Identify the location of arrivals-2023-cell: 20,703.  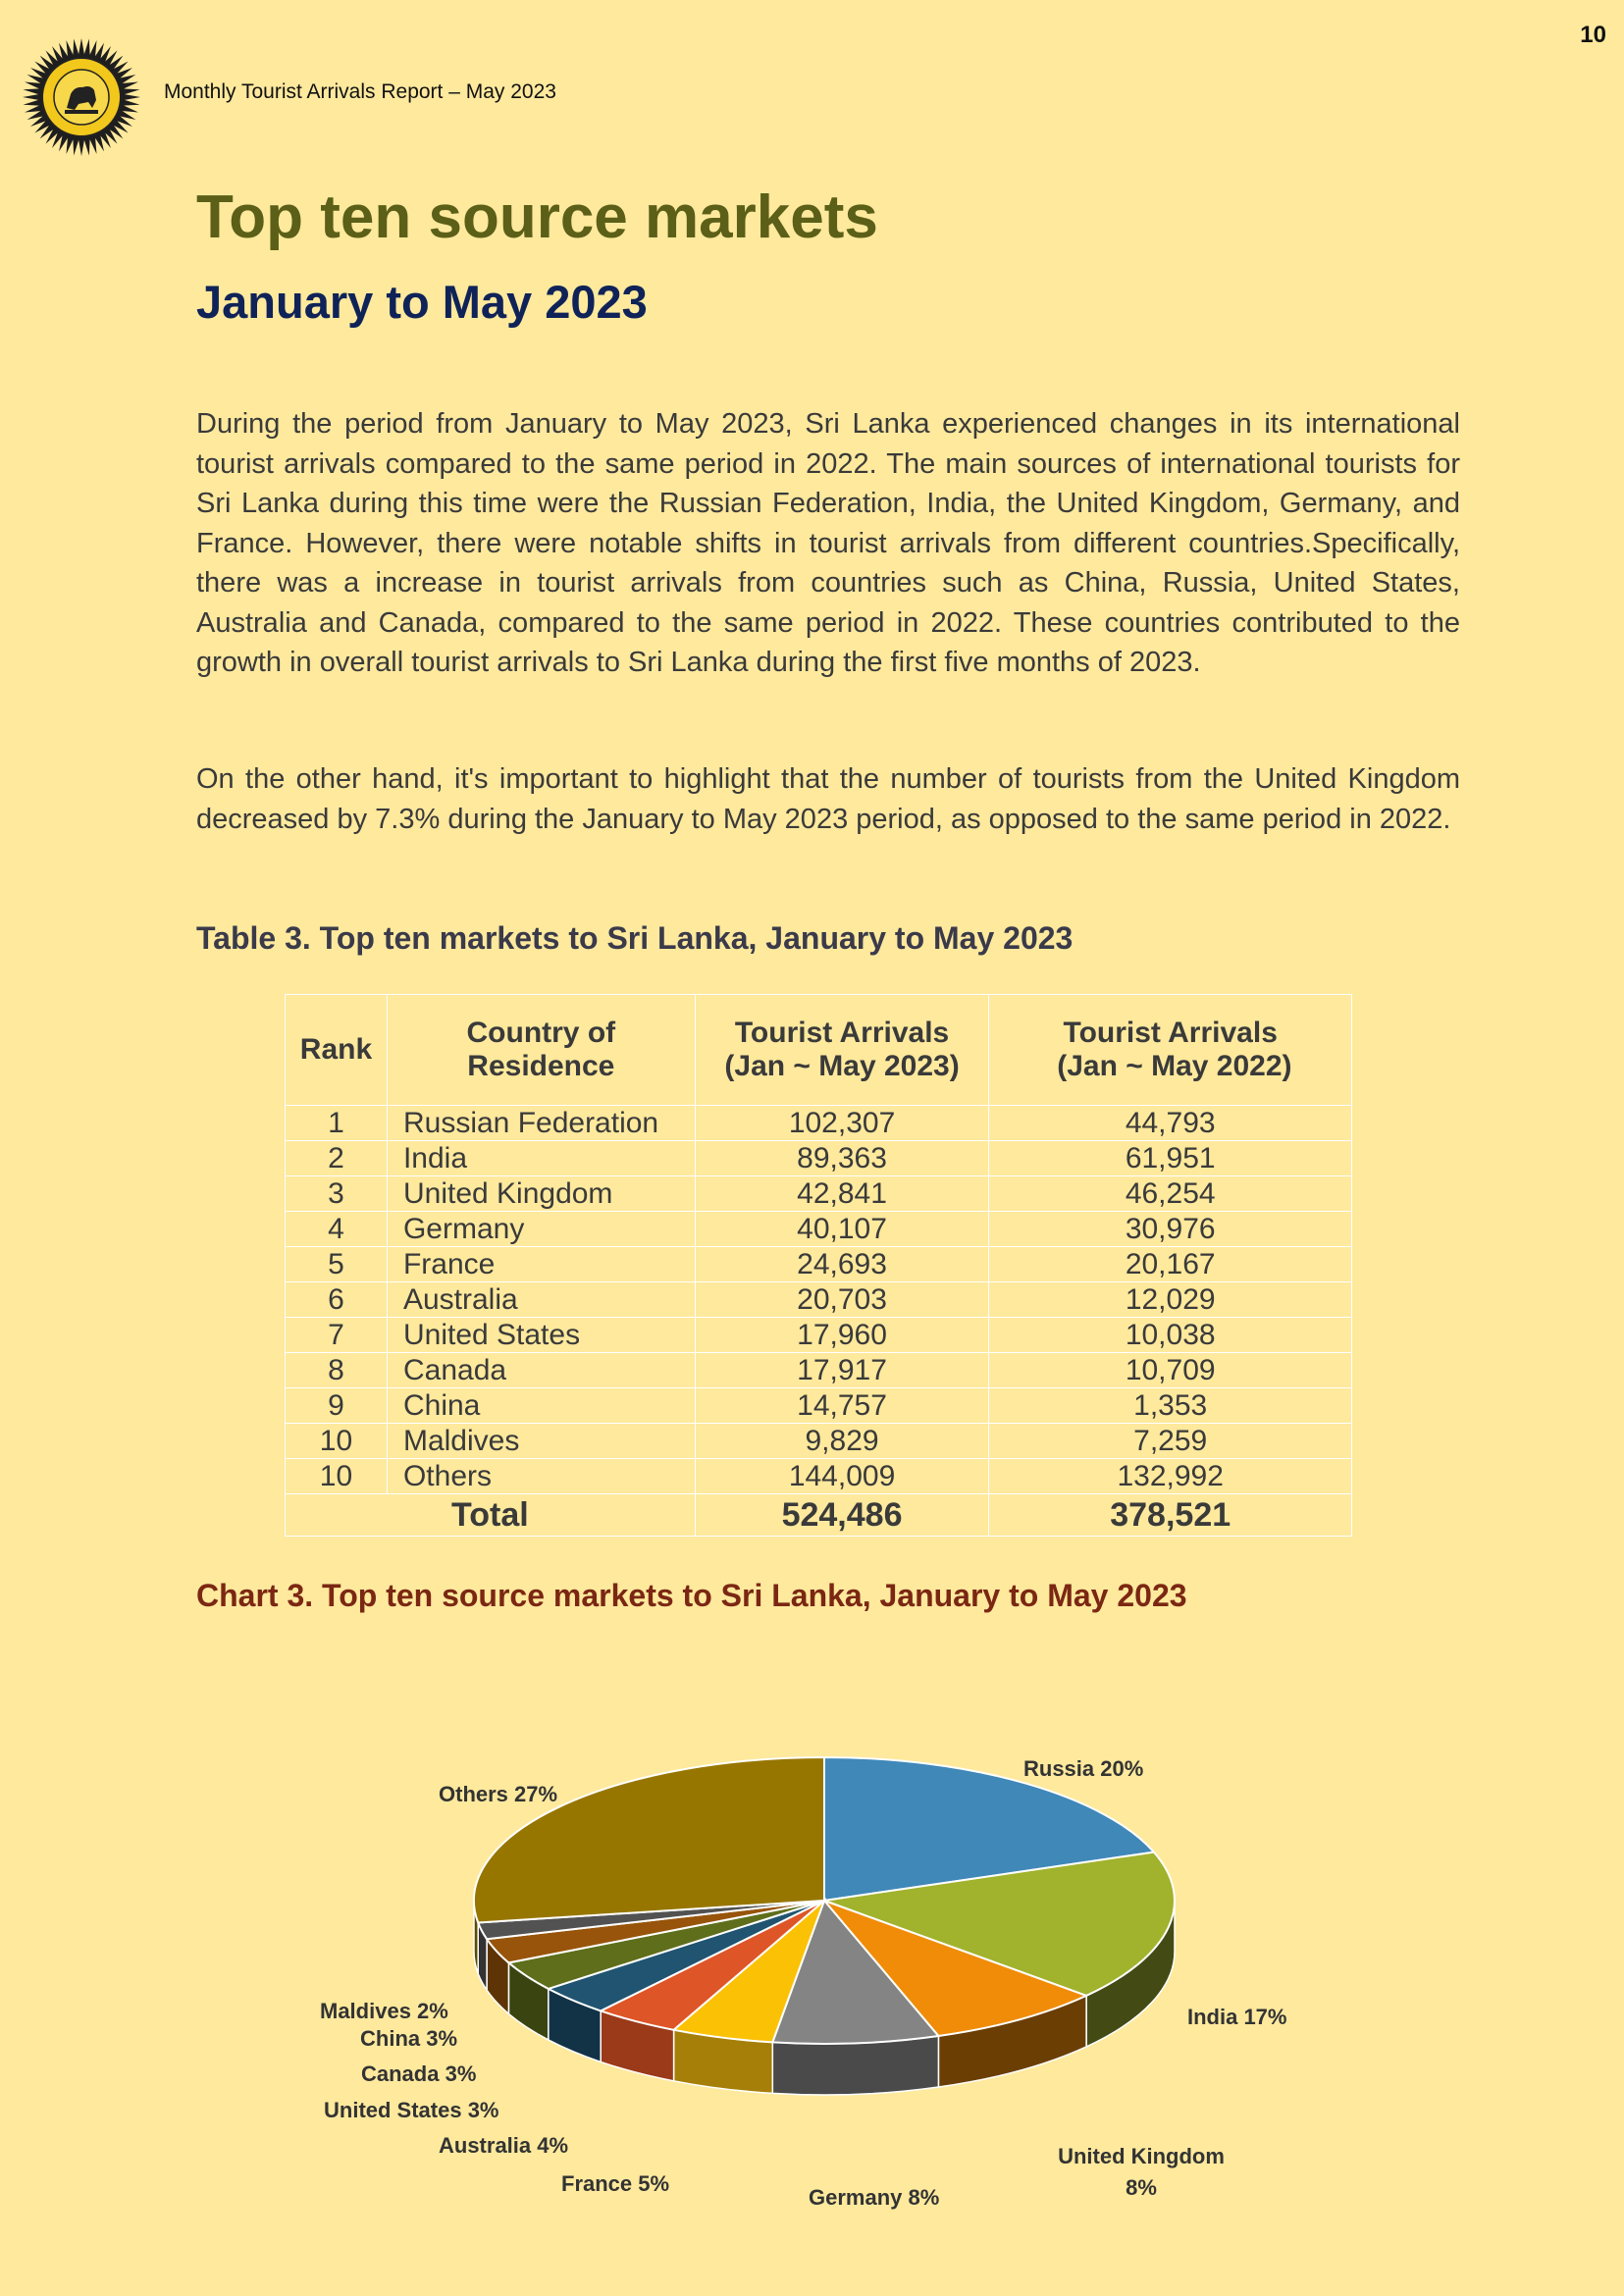
(842, 1299).